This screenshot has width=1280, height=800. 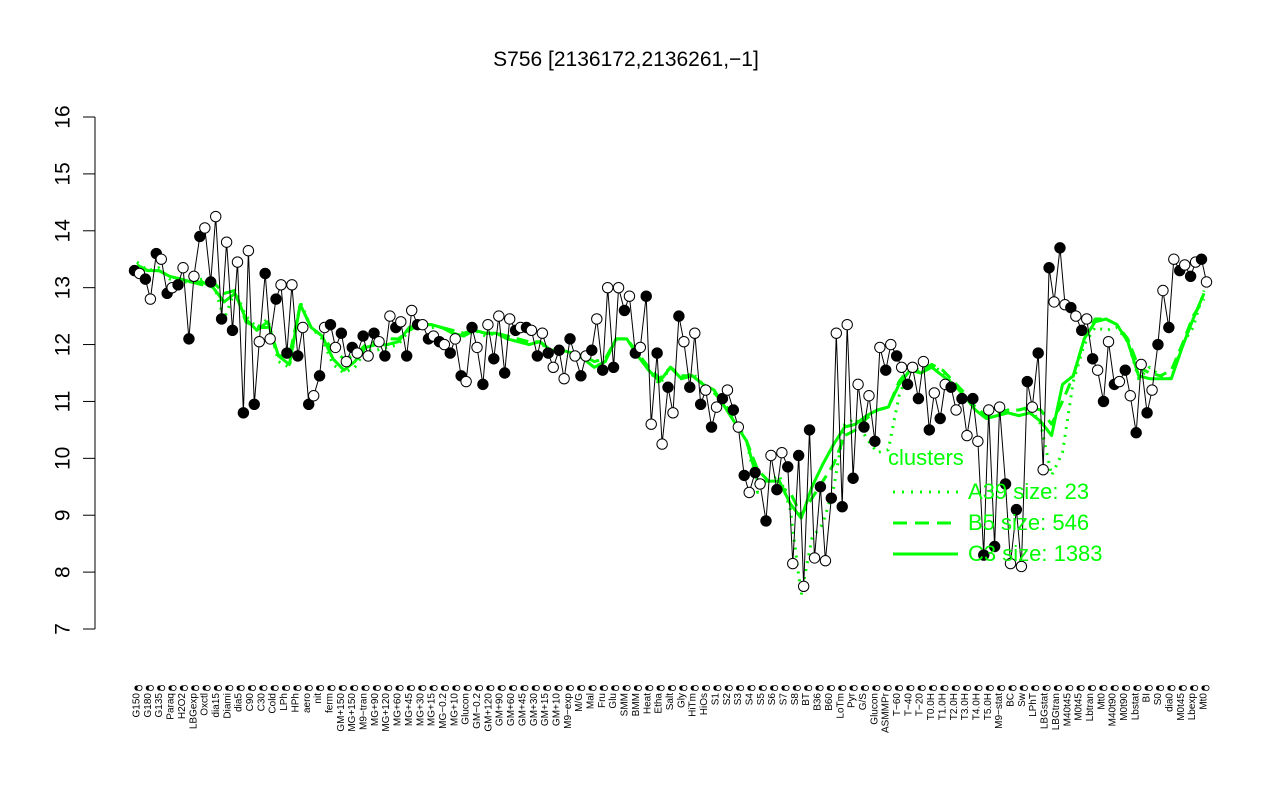 I want to click on x-tick-label: S3, so click(x=738, y=699).